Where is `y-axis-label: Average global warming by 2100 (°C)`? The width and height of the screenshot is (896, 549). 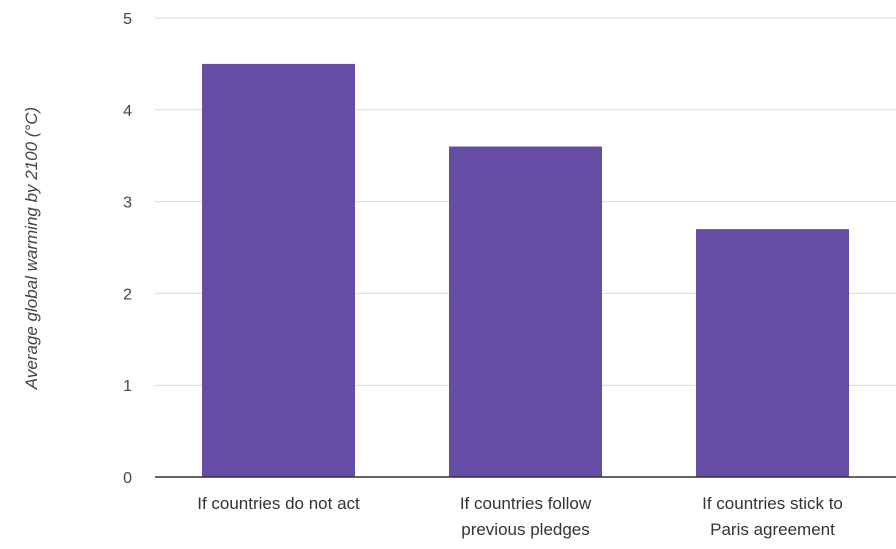 y-axis-label: Average global warming by 2100 (°C) is located at coordinates (31, 248).